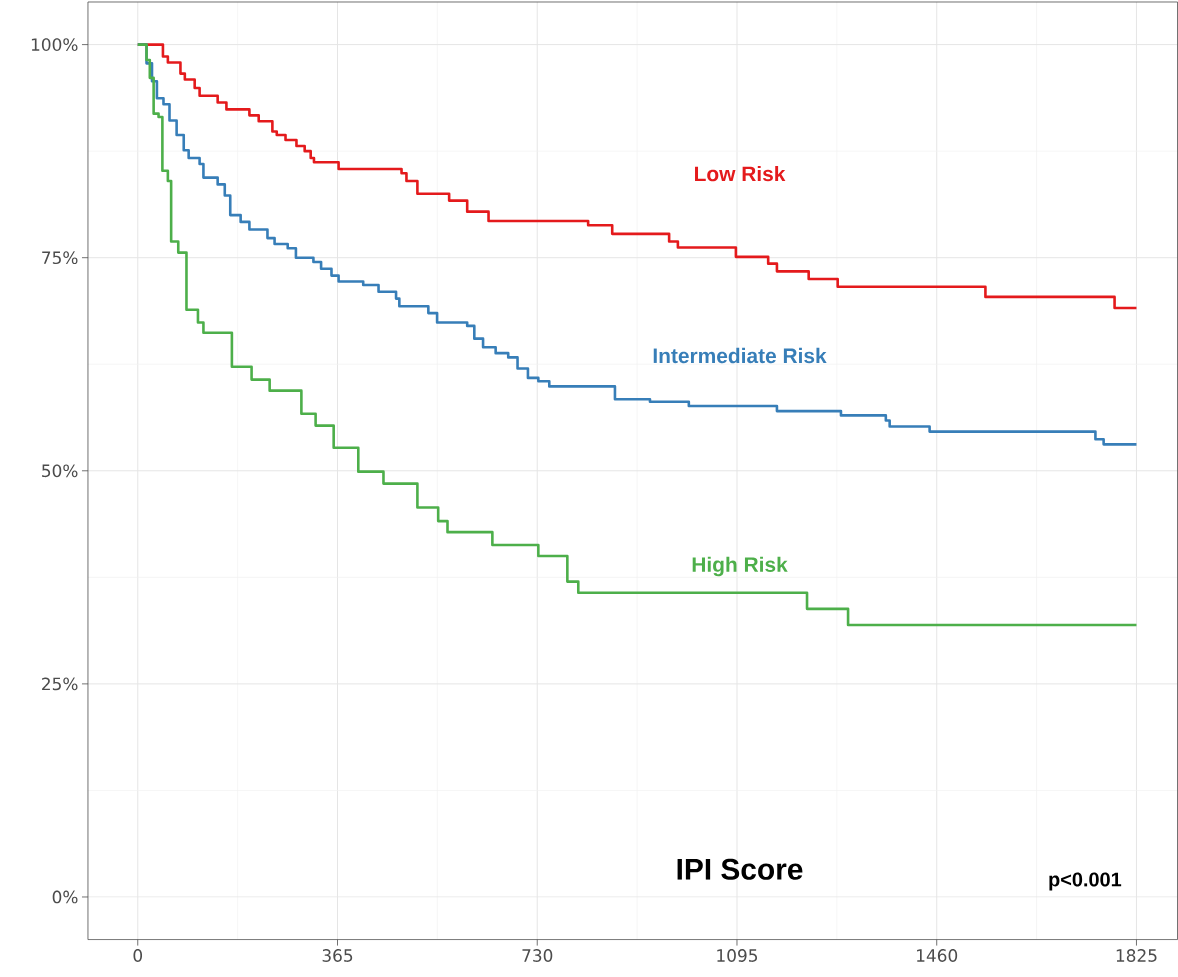 The image size is (1178, 977). I want to click on series-label: High Risk, so click(740, 566).